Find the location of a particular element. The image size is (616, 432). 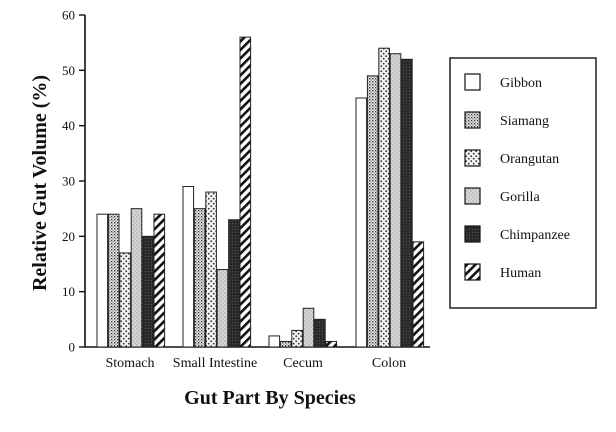

bar-chimpanzee-stomach is located at coordinates (148, 291).